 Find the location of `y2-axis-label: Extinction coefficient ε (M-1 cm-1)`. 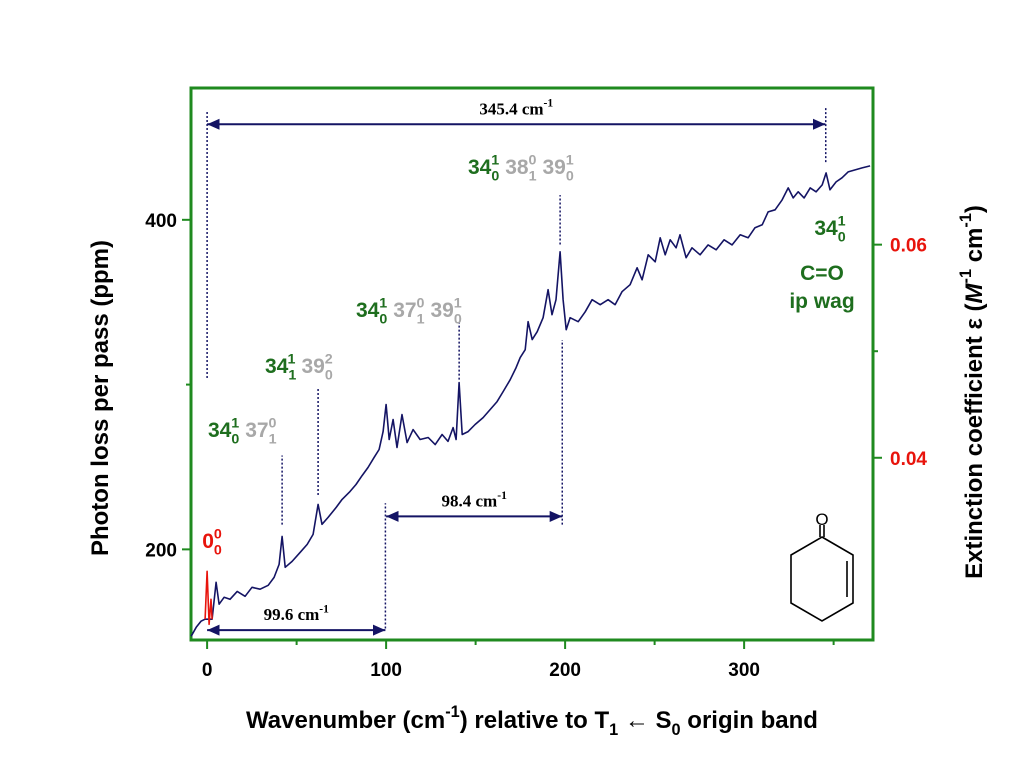

y2-axis-label: Extinction coefficient ε (M-1 cm-1) is located at coordinates (972, 392).